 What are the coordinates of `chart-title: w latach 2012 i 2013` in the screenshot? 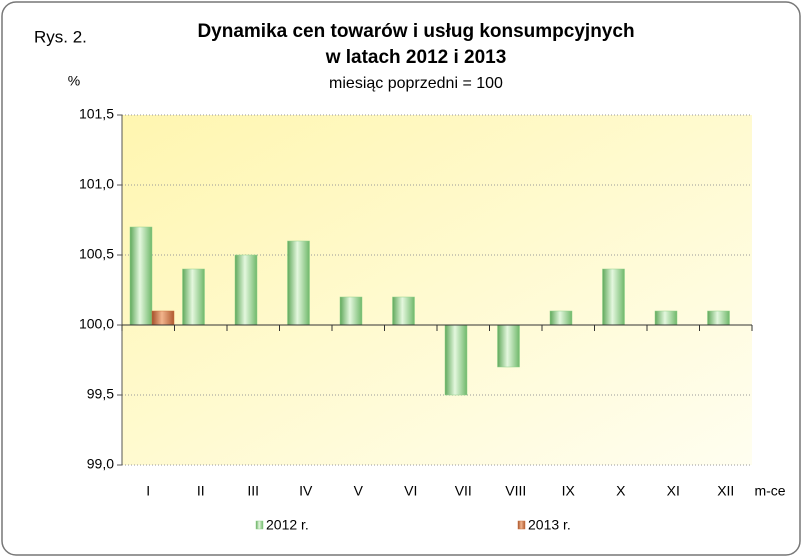 It's located at (416, 57).